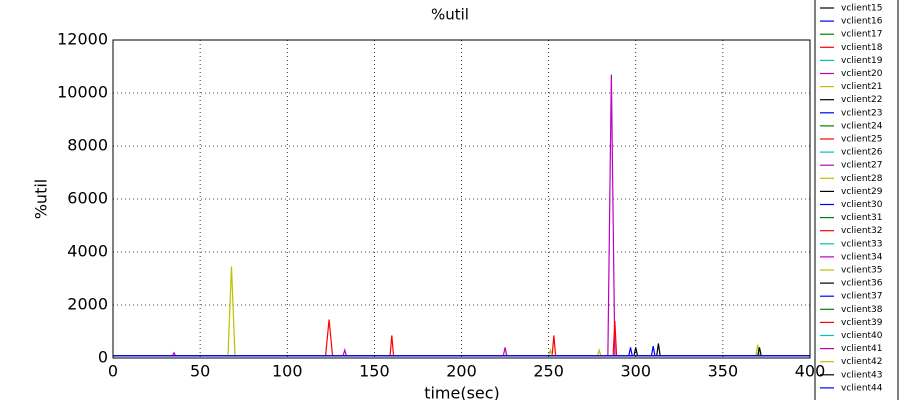 Image resolution: width=900 pixels, height=400 pixels. What do you see at coordinates (862, 257) in the screenshot?
I see `legend-label: vclient34` at bounding box center [862, 257].